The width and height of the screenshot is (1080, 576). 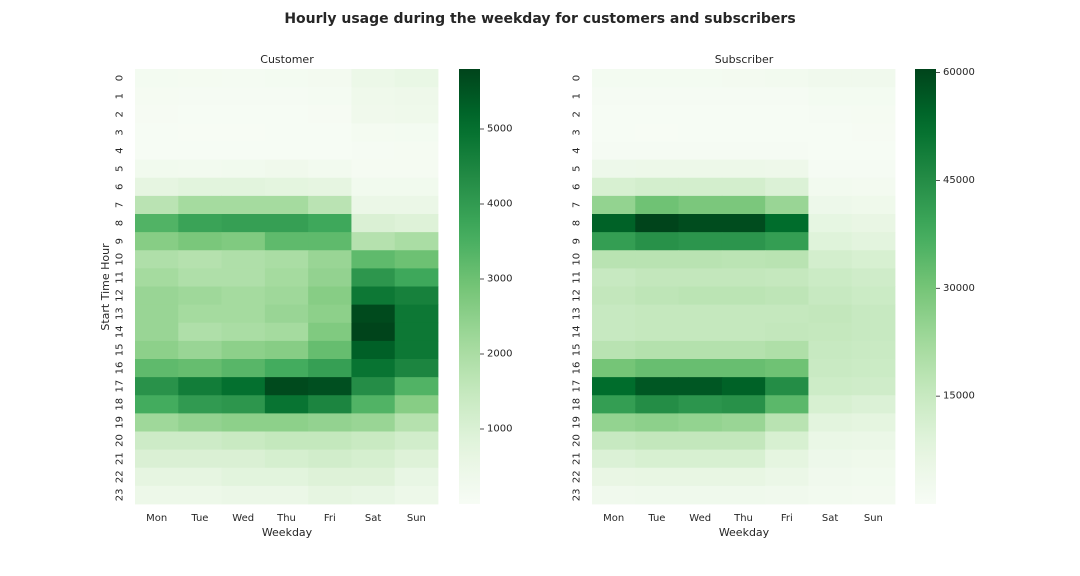 I want to click on y-tick-label: 11, so click(x=577, y=277).